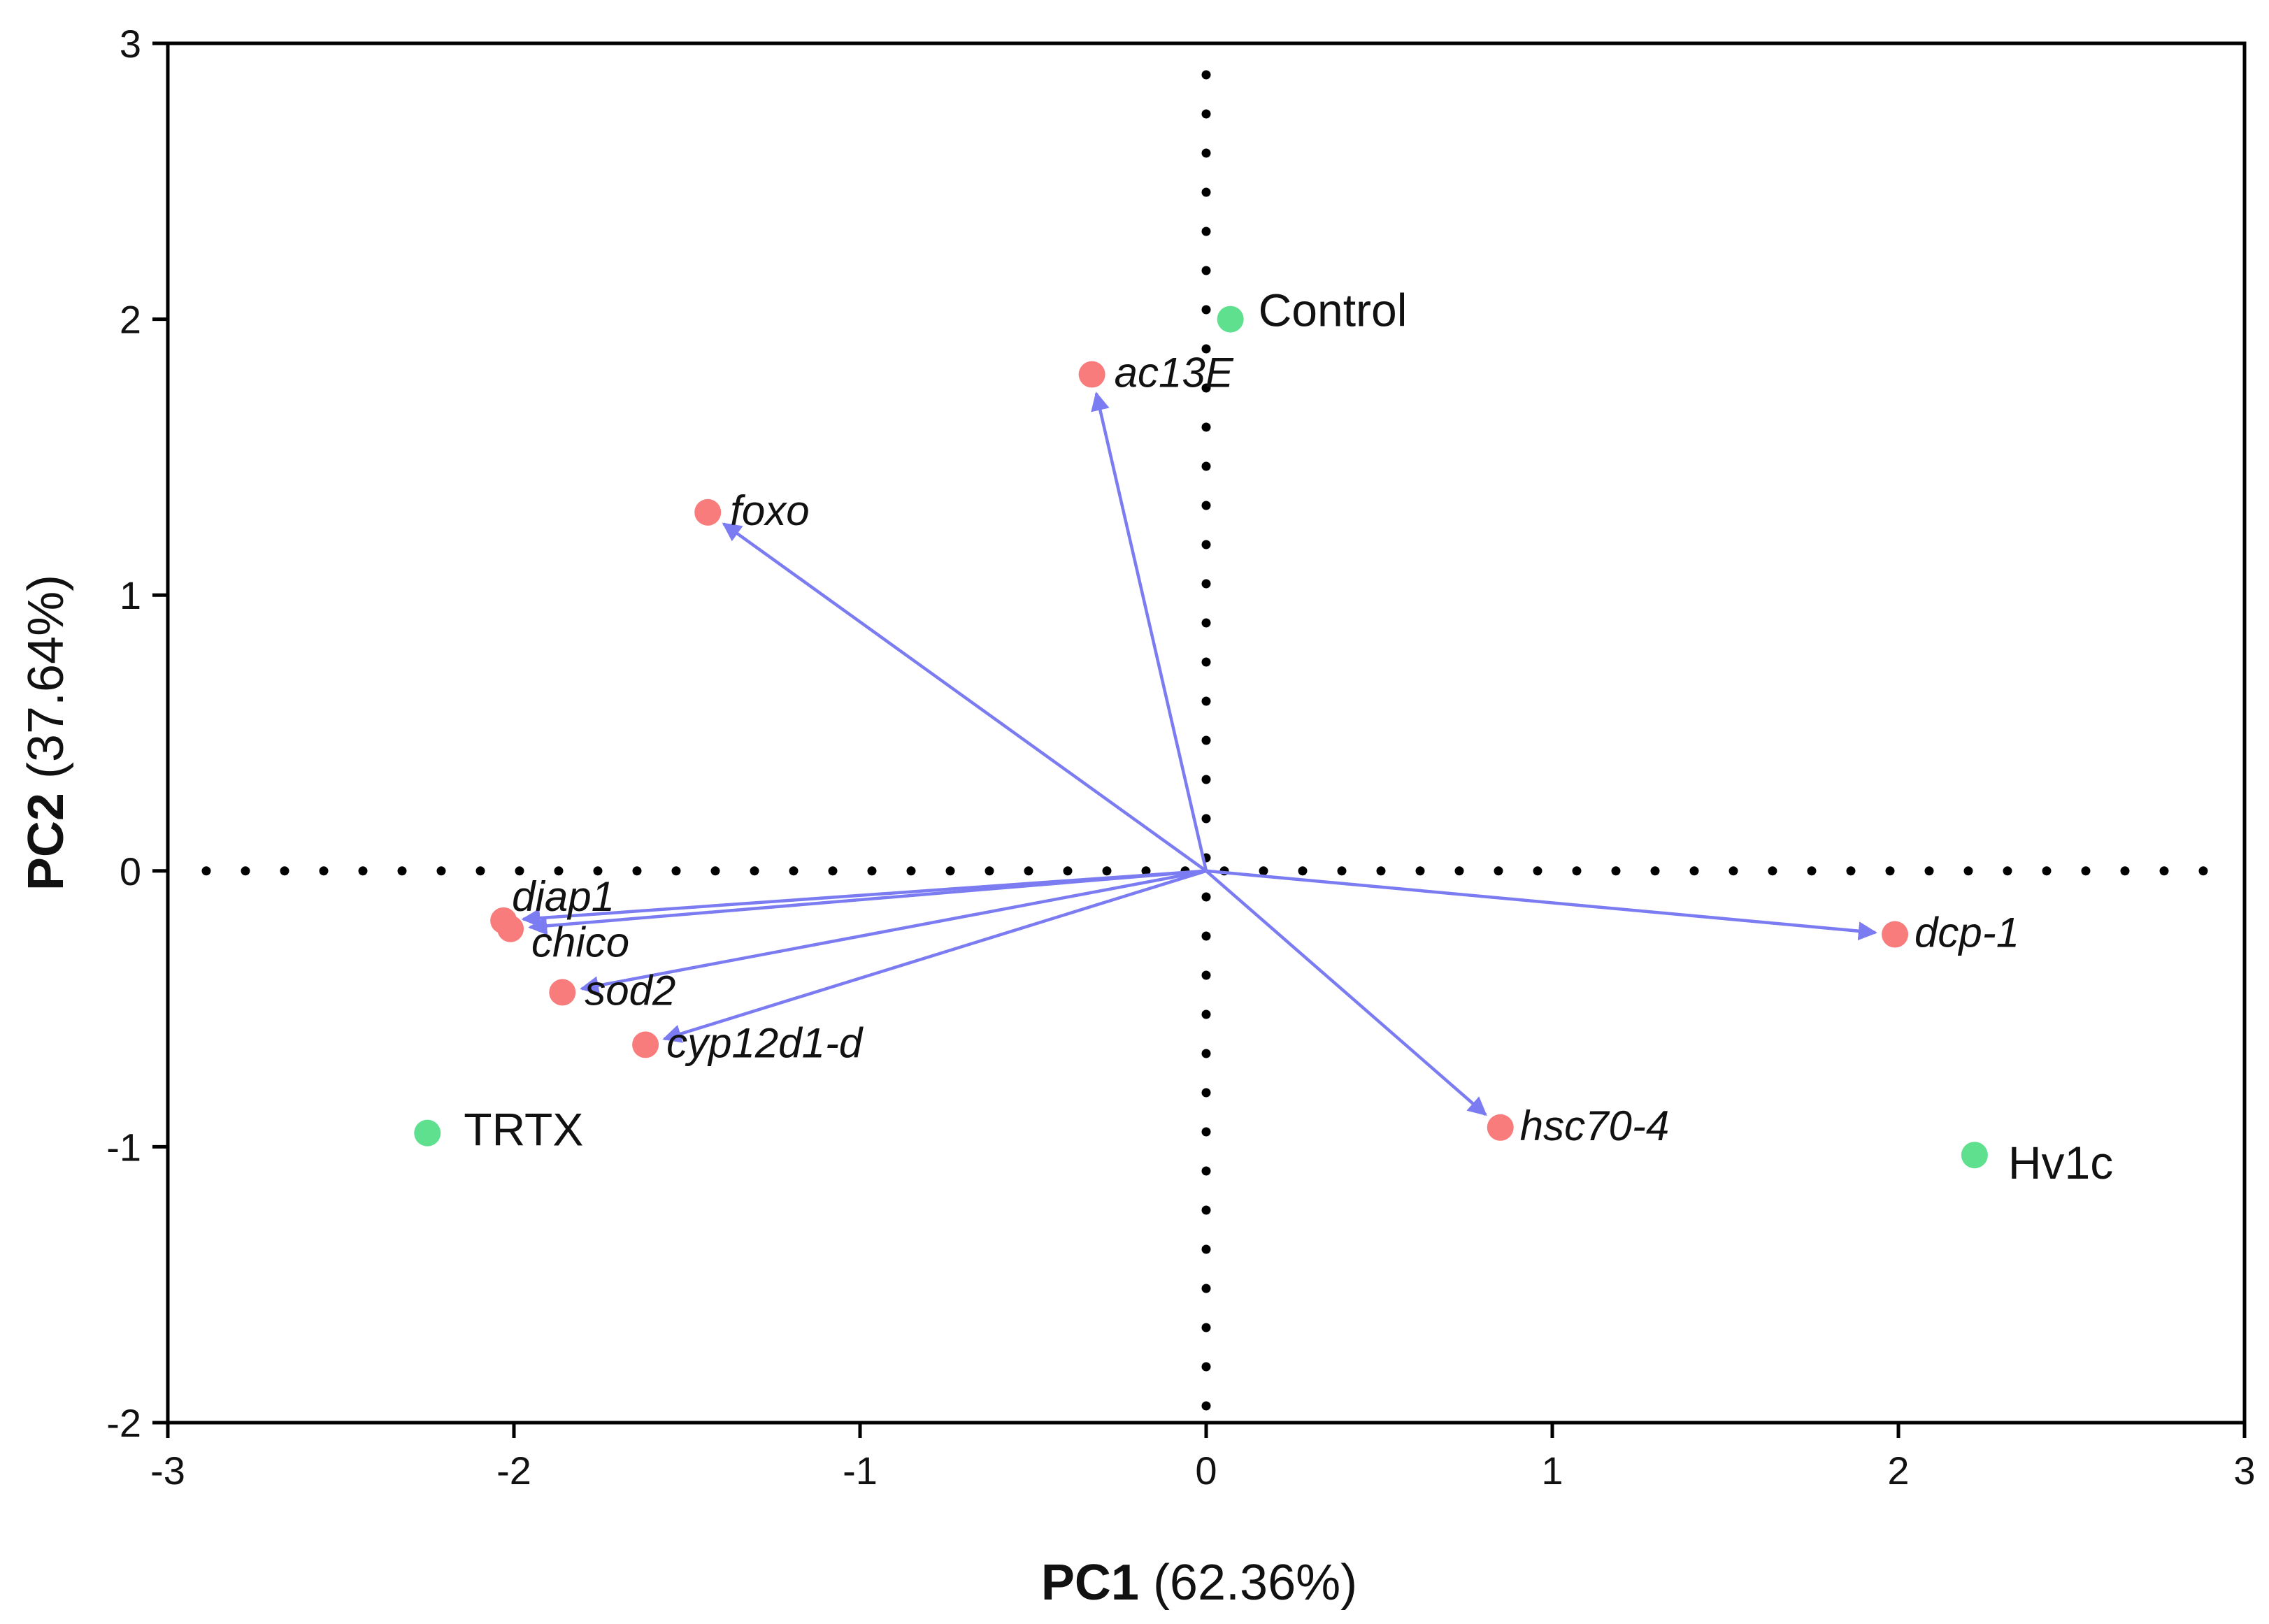 The height and width of the screenshot is (1624, 2269). I want to click on sample-label-Control: Control, so click(1333, 310).